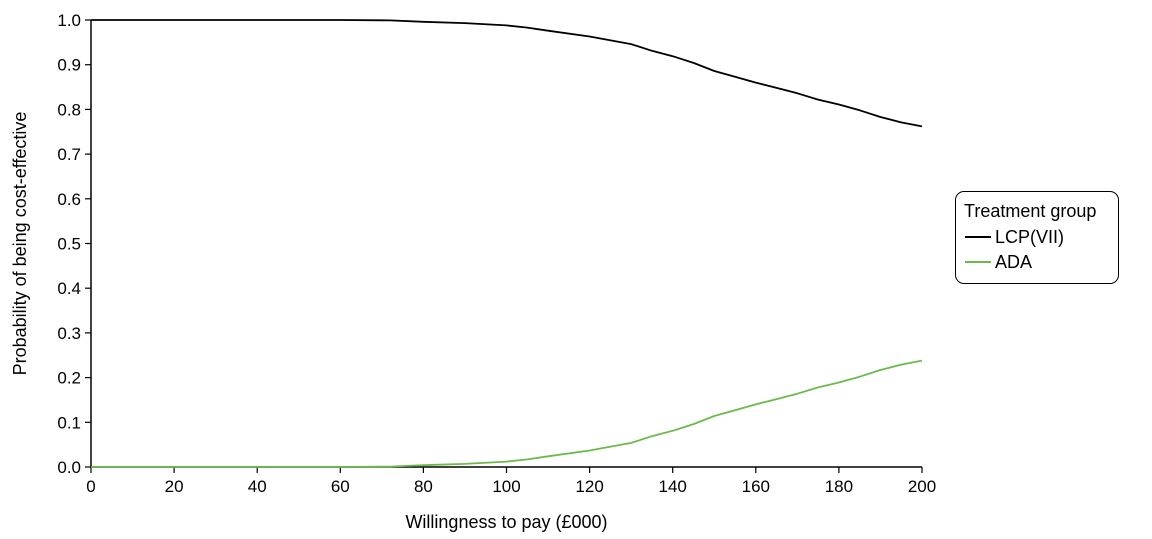 The image size is (1152, 539). I want to click on legend-label-lcp-vii: LCP(VII), so click(1030, 236).